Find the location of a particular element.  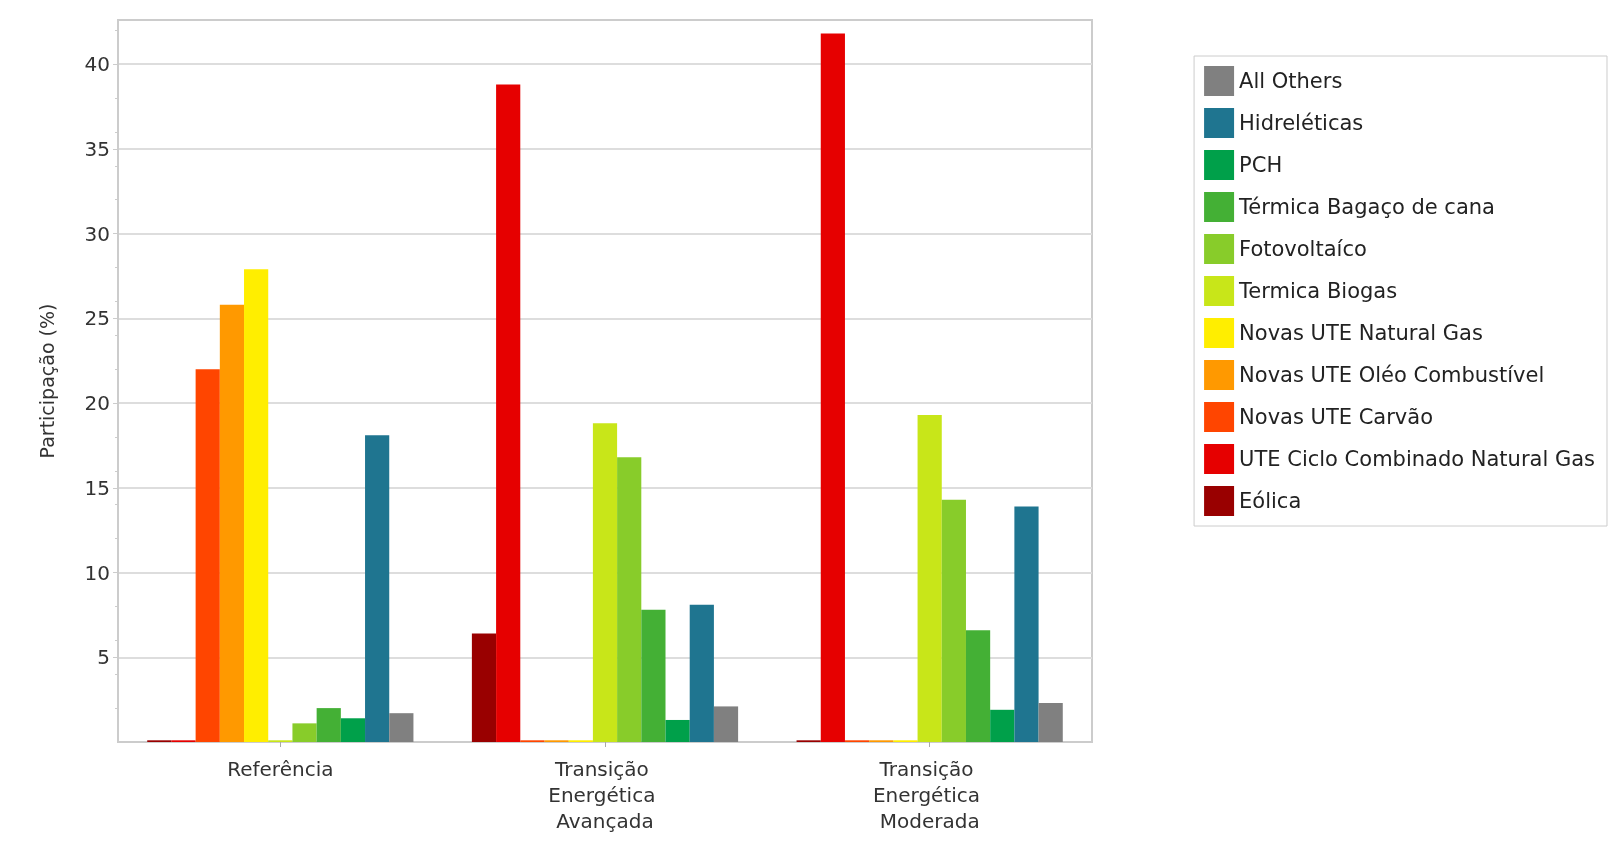

y-tick-label: 5 is located at coordinates (103, 657).